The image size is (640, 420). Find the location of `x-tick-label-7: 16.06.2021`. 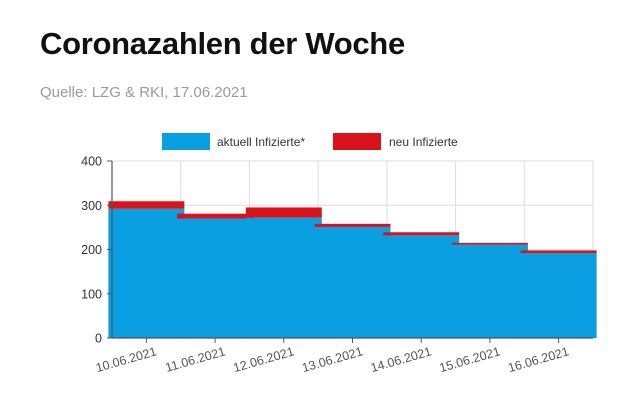

x-tick-label-7: 16.06.2021 is located at coordinates (538, 359).